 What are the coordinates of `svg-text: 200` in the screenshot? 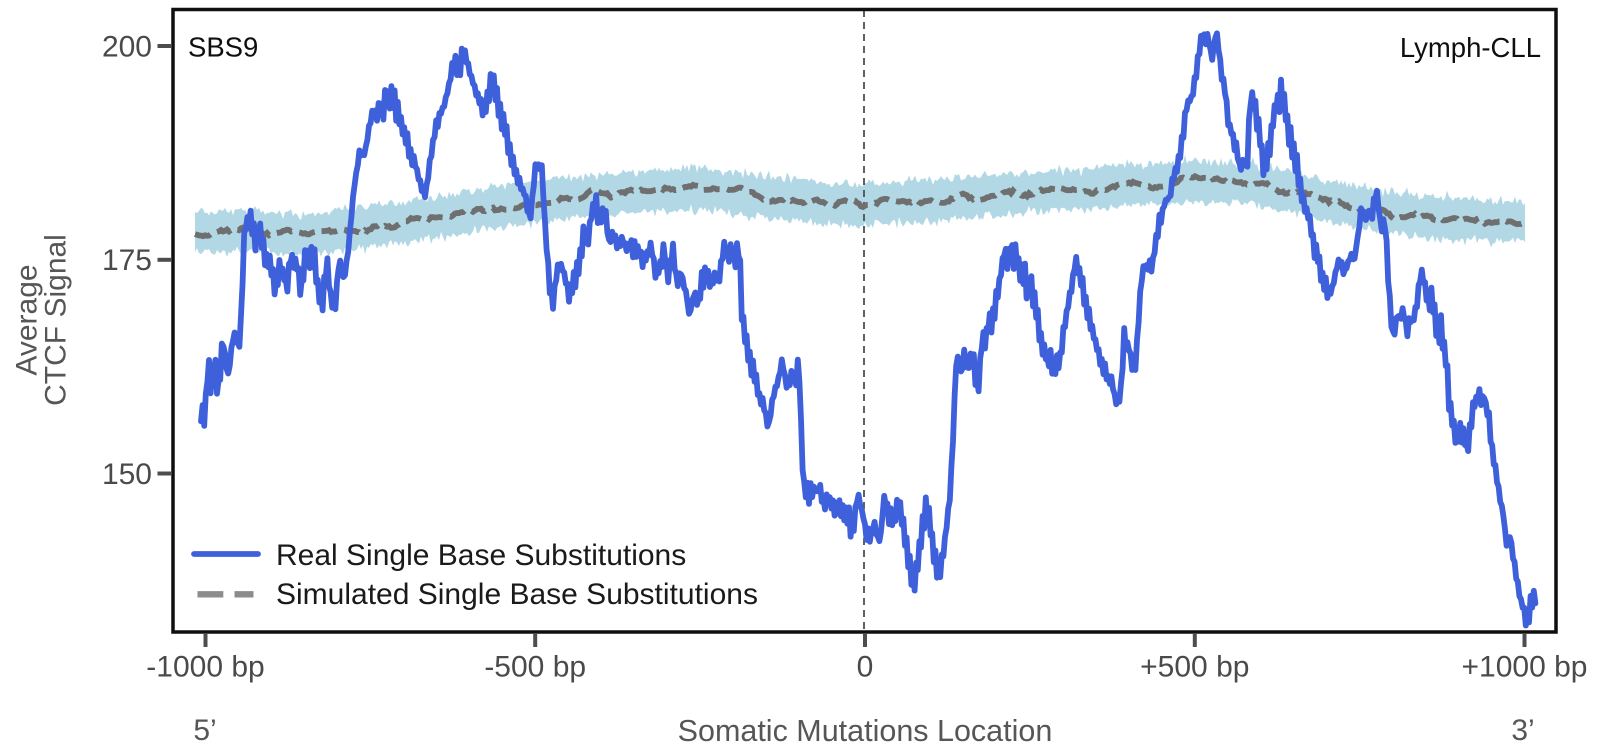 It's located at (127, 47).